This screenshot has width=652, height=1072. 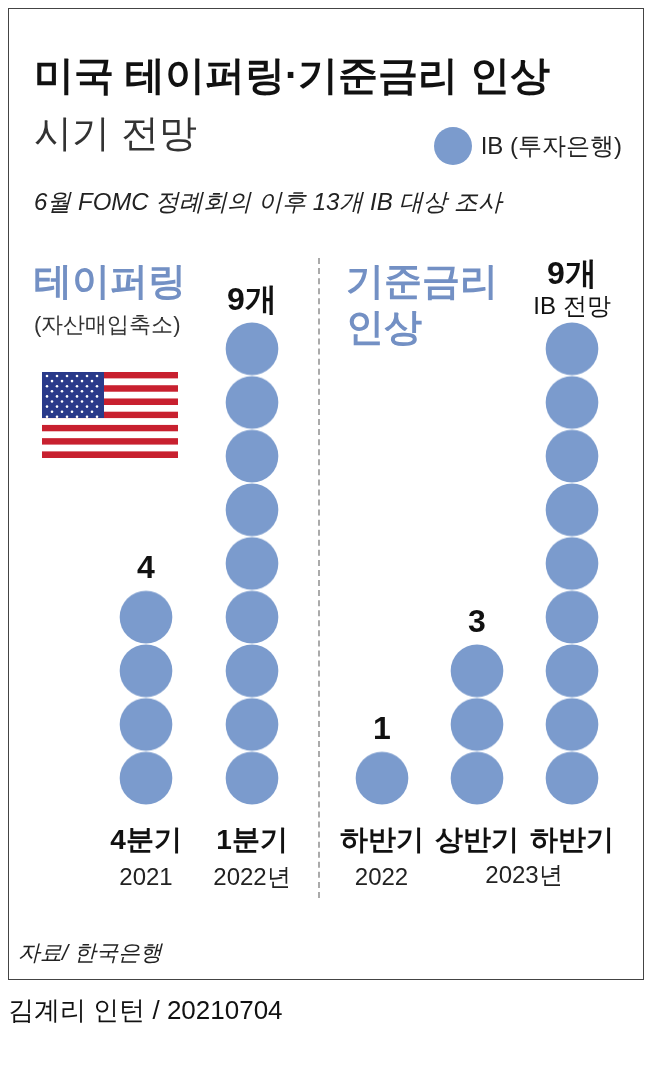 I want to click on data-label: 9개, so click(x=252, y=299).